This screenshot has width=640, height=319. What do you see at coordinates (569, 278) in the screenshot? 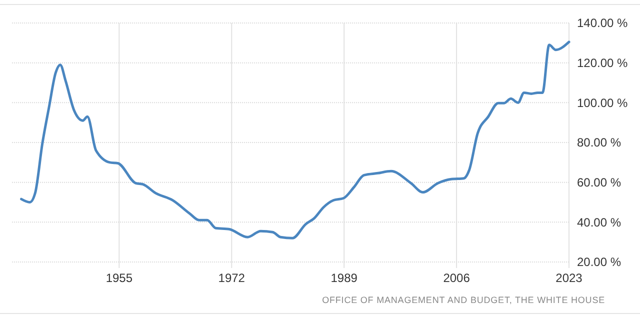
I see `x-tick-label: 2023` at bounding box center [569, 278].